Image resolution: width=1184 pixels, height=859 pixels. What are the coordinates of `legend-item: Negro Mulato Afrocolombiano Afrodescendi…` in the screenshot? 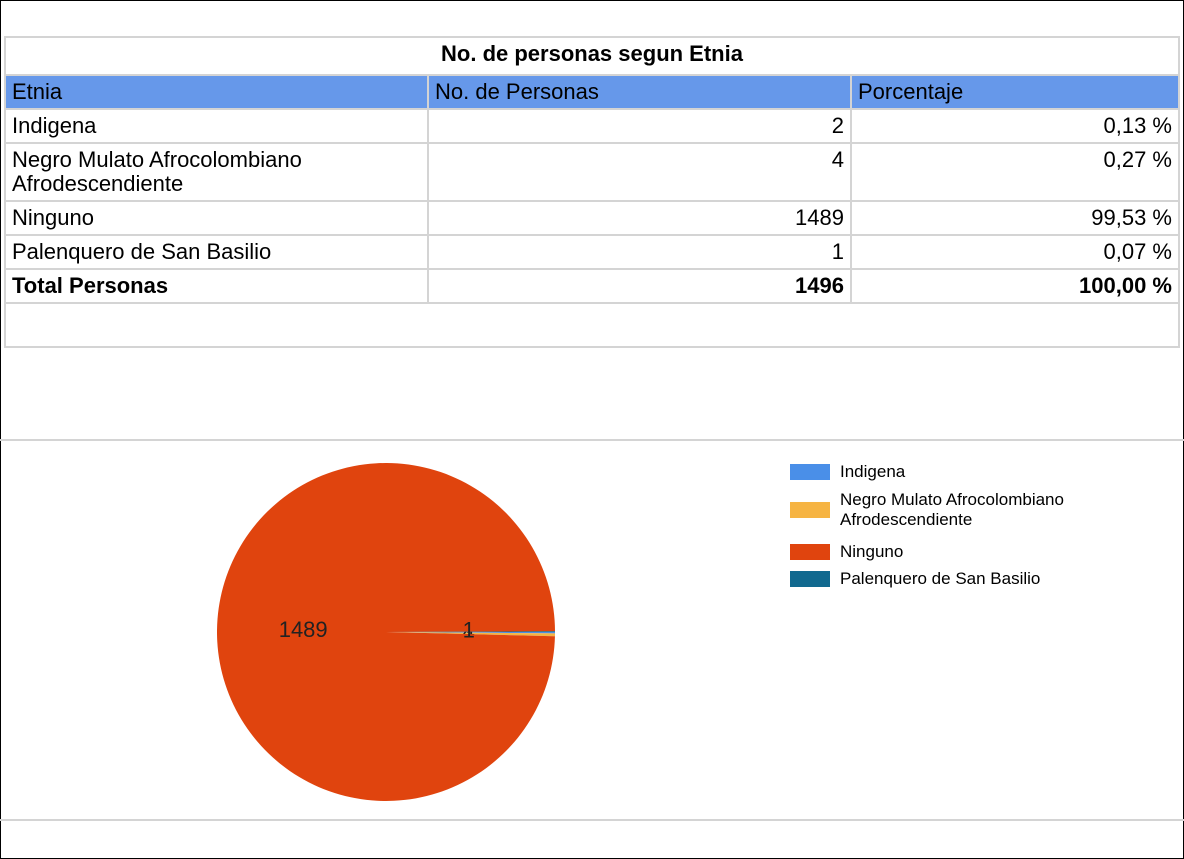 It's located at (945, 510).